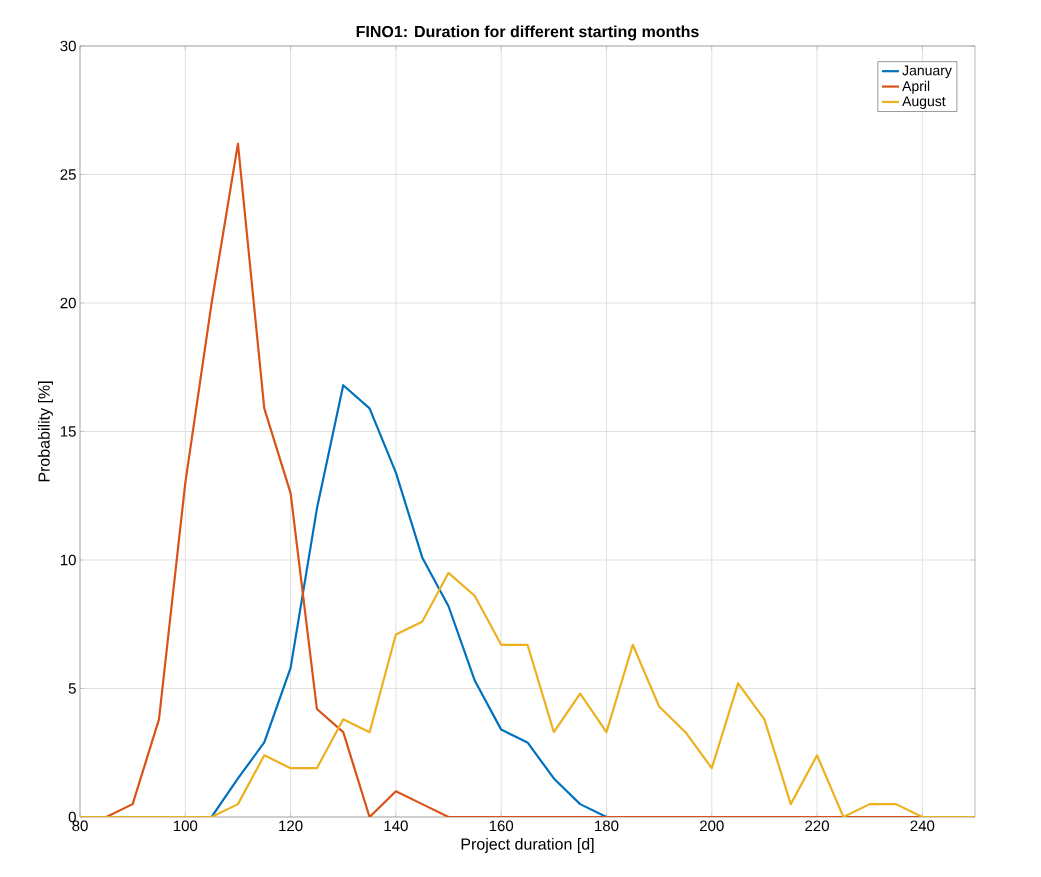 The width and height of the screenshot is (1041, 877). What do you see at coordinates (396, 826) in the screenshot?
I see `x-tick-label: 140` at bounding box center [396, 826].